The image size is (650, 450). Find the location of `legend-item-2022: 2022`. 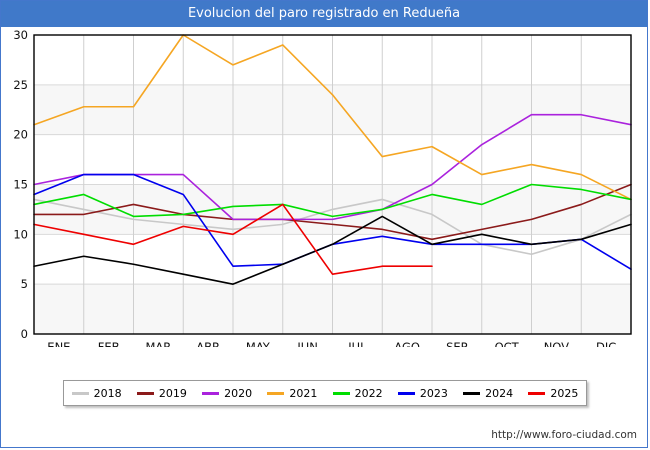

legend-item-2022: 2022 is located at coordinates (357, 393).